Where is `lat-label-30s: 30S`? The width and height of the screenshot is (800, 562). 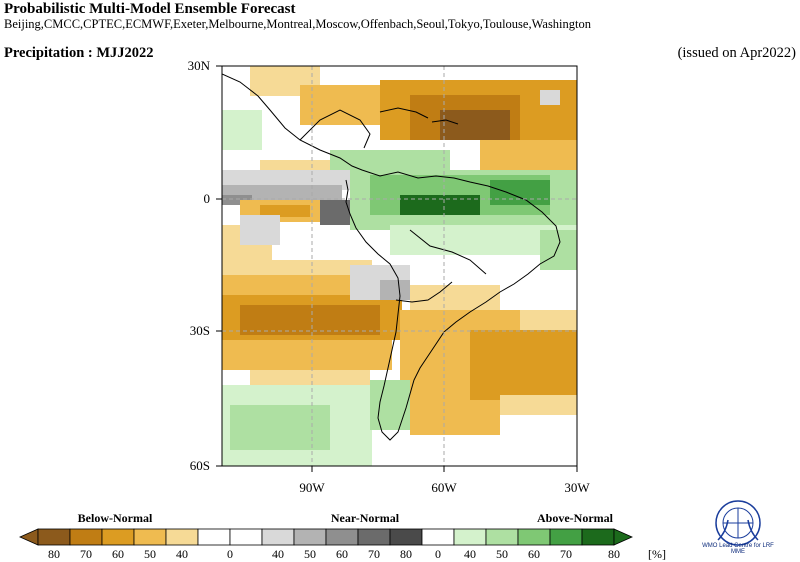 lat-label-30s: 30S is located at coordinates (199, 330).